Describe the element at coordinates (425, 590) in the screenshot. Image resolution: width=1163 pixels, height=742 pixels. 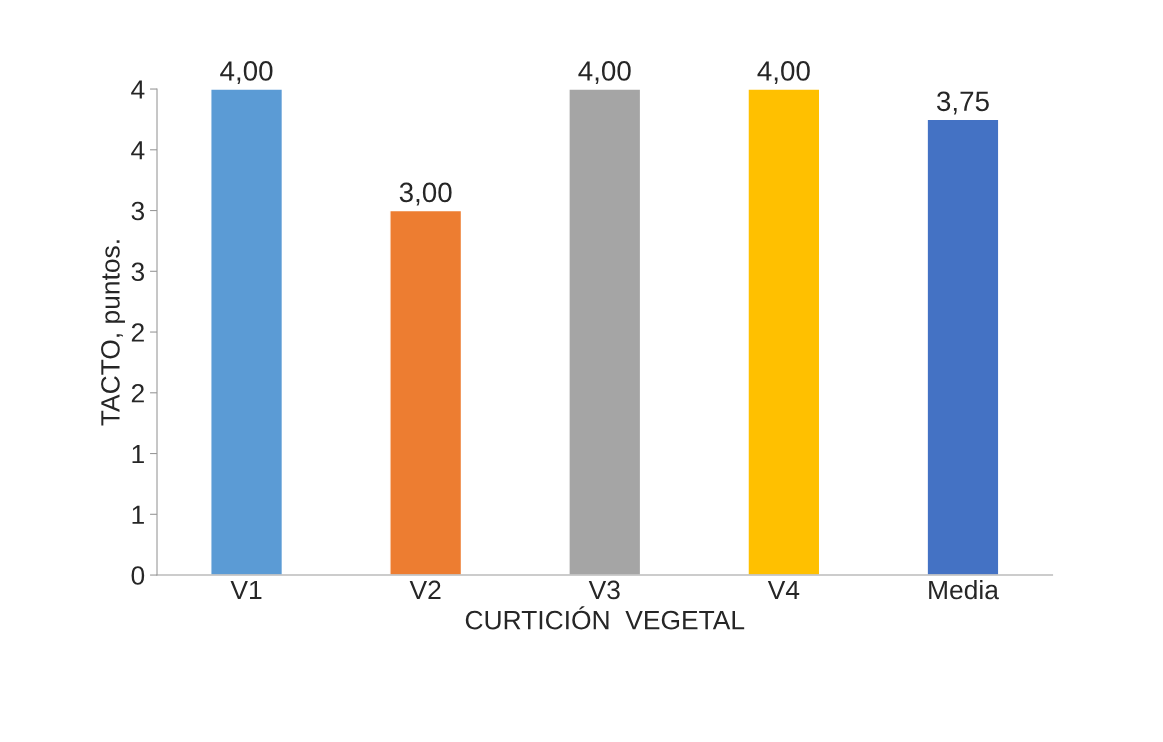
I see `x-tick-label: V2` at that location.